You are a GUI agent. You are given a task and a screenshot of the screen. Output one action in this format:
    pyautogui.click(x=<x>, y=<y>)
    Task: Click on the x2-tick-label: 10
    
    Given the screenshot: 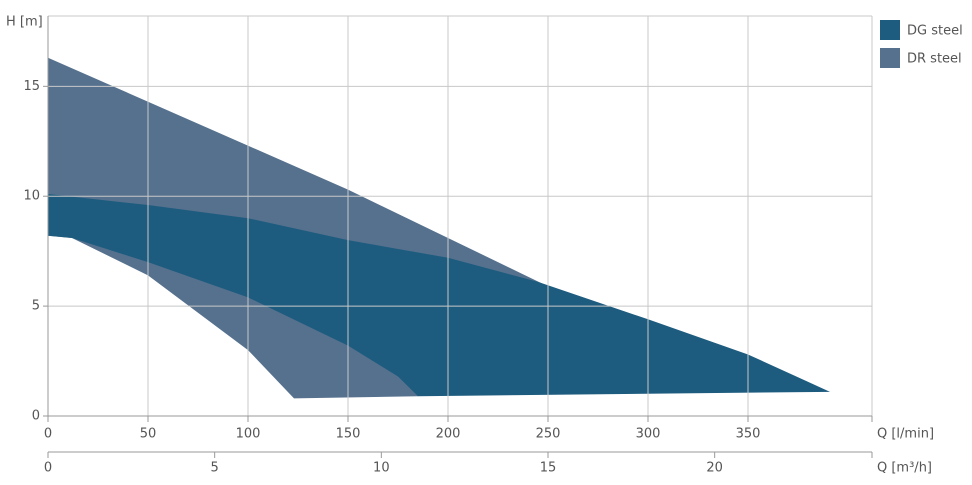 What is the action you would take?
    pyautogui.click(x=381, y=468)
    